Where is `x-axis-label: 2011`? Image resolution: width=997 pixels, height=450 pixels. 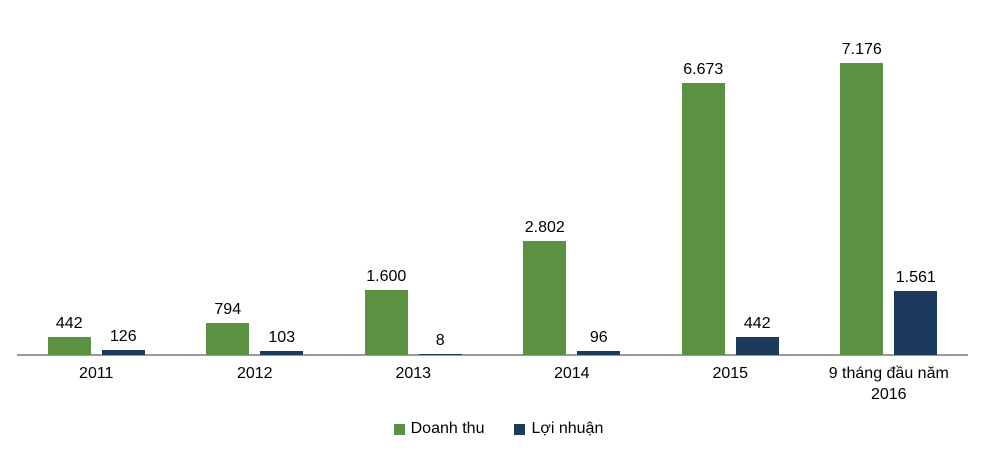 x-axis-label: 2011 is located at coordinates (96, 373).